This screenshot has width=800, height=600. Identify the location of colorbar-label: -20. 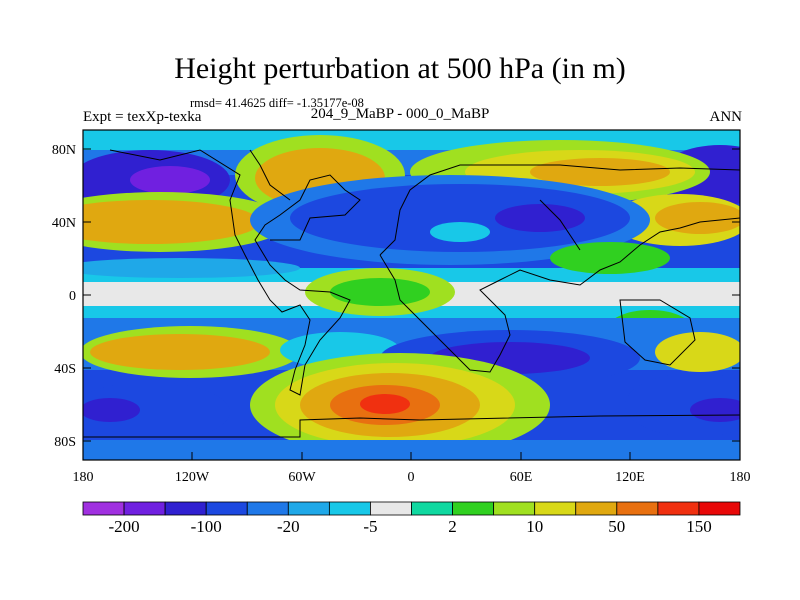
(288, 526).